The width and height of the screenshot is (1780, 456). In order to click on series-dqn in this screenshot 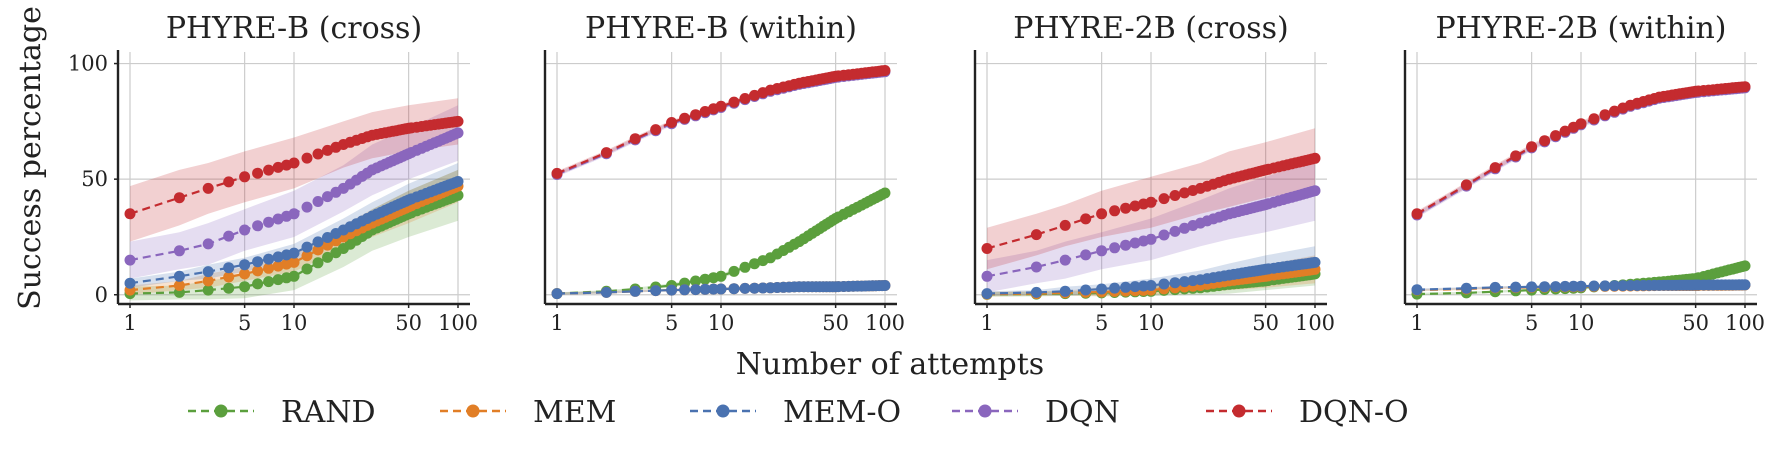, I will do `click(1151, 233)`.